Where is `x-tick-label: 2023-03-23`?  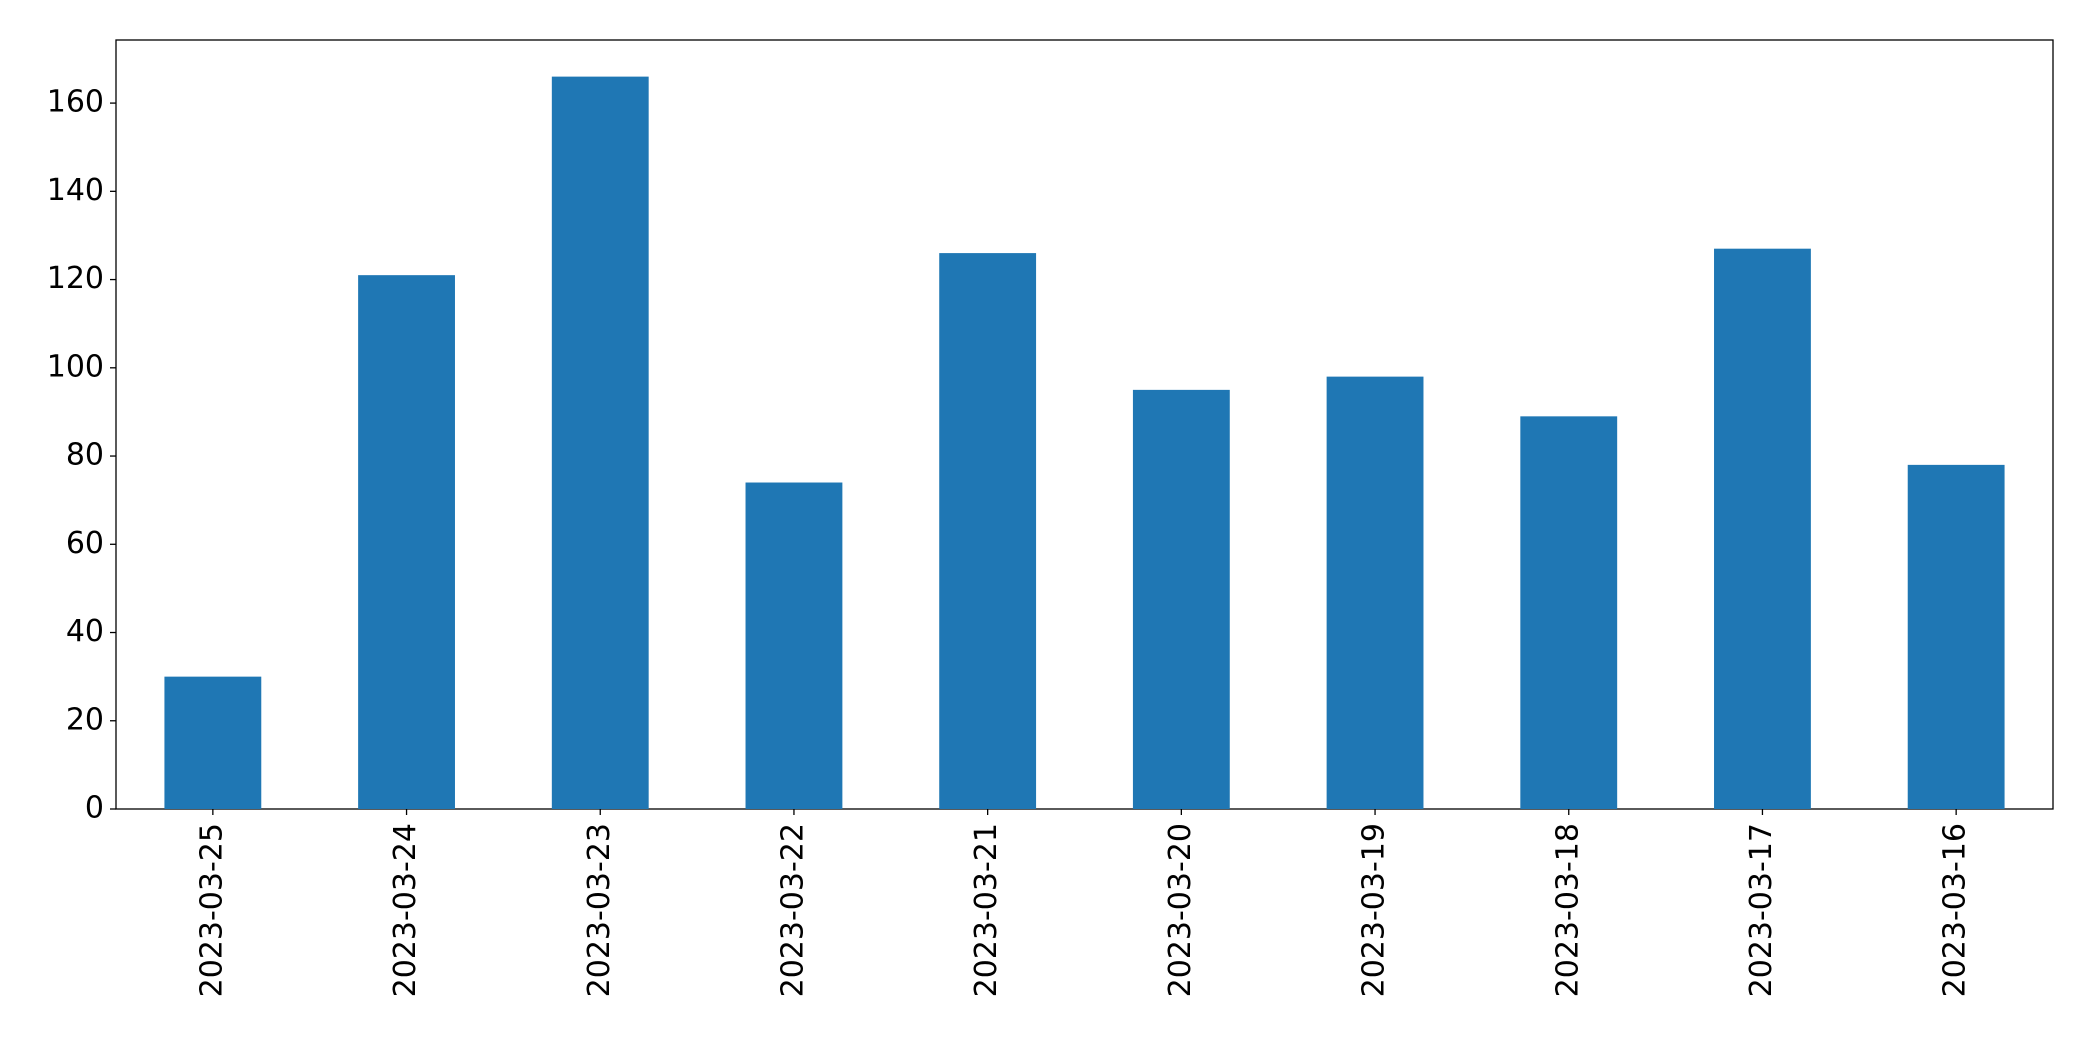
x-tick-label: 2023-03-23 is located at coordinates (599, 910).